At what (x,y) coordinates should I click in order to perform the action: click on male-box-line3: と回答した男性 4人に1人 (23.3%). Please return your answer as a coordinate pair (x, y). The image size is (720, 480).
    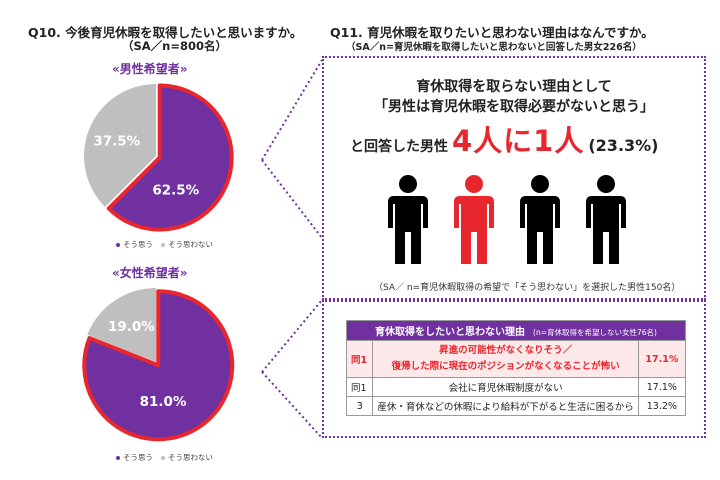
    Looking at the image, I should click on (504, 139).